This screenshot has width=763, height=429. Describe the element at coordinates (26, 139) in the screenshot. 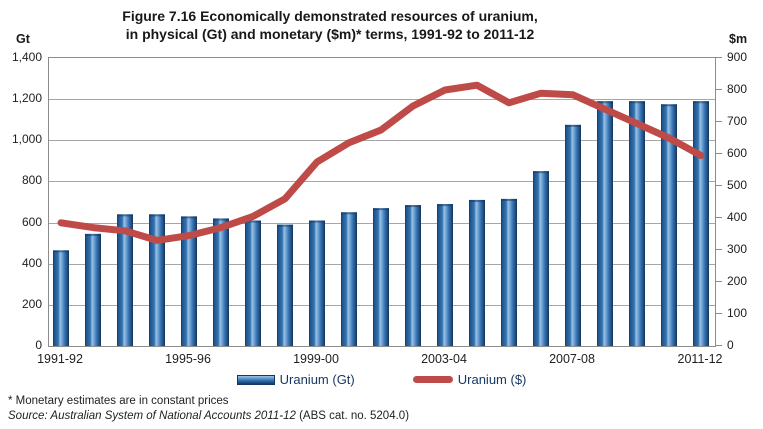

I see `left-axis-tick-label: 1,000` at that location.